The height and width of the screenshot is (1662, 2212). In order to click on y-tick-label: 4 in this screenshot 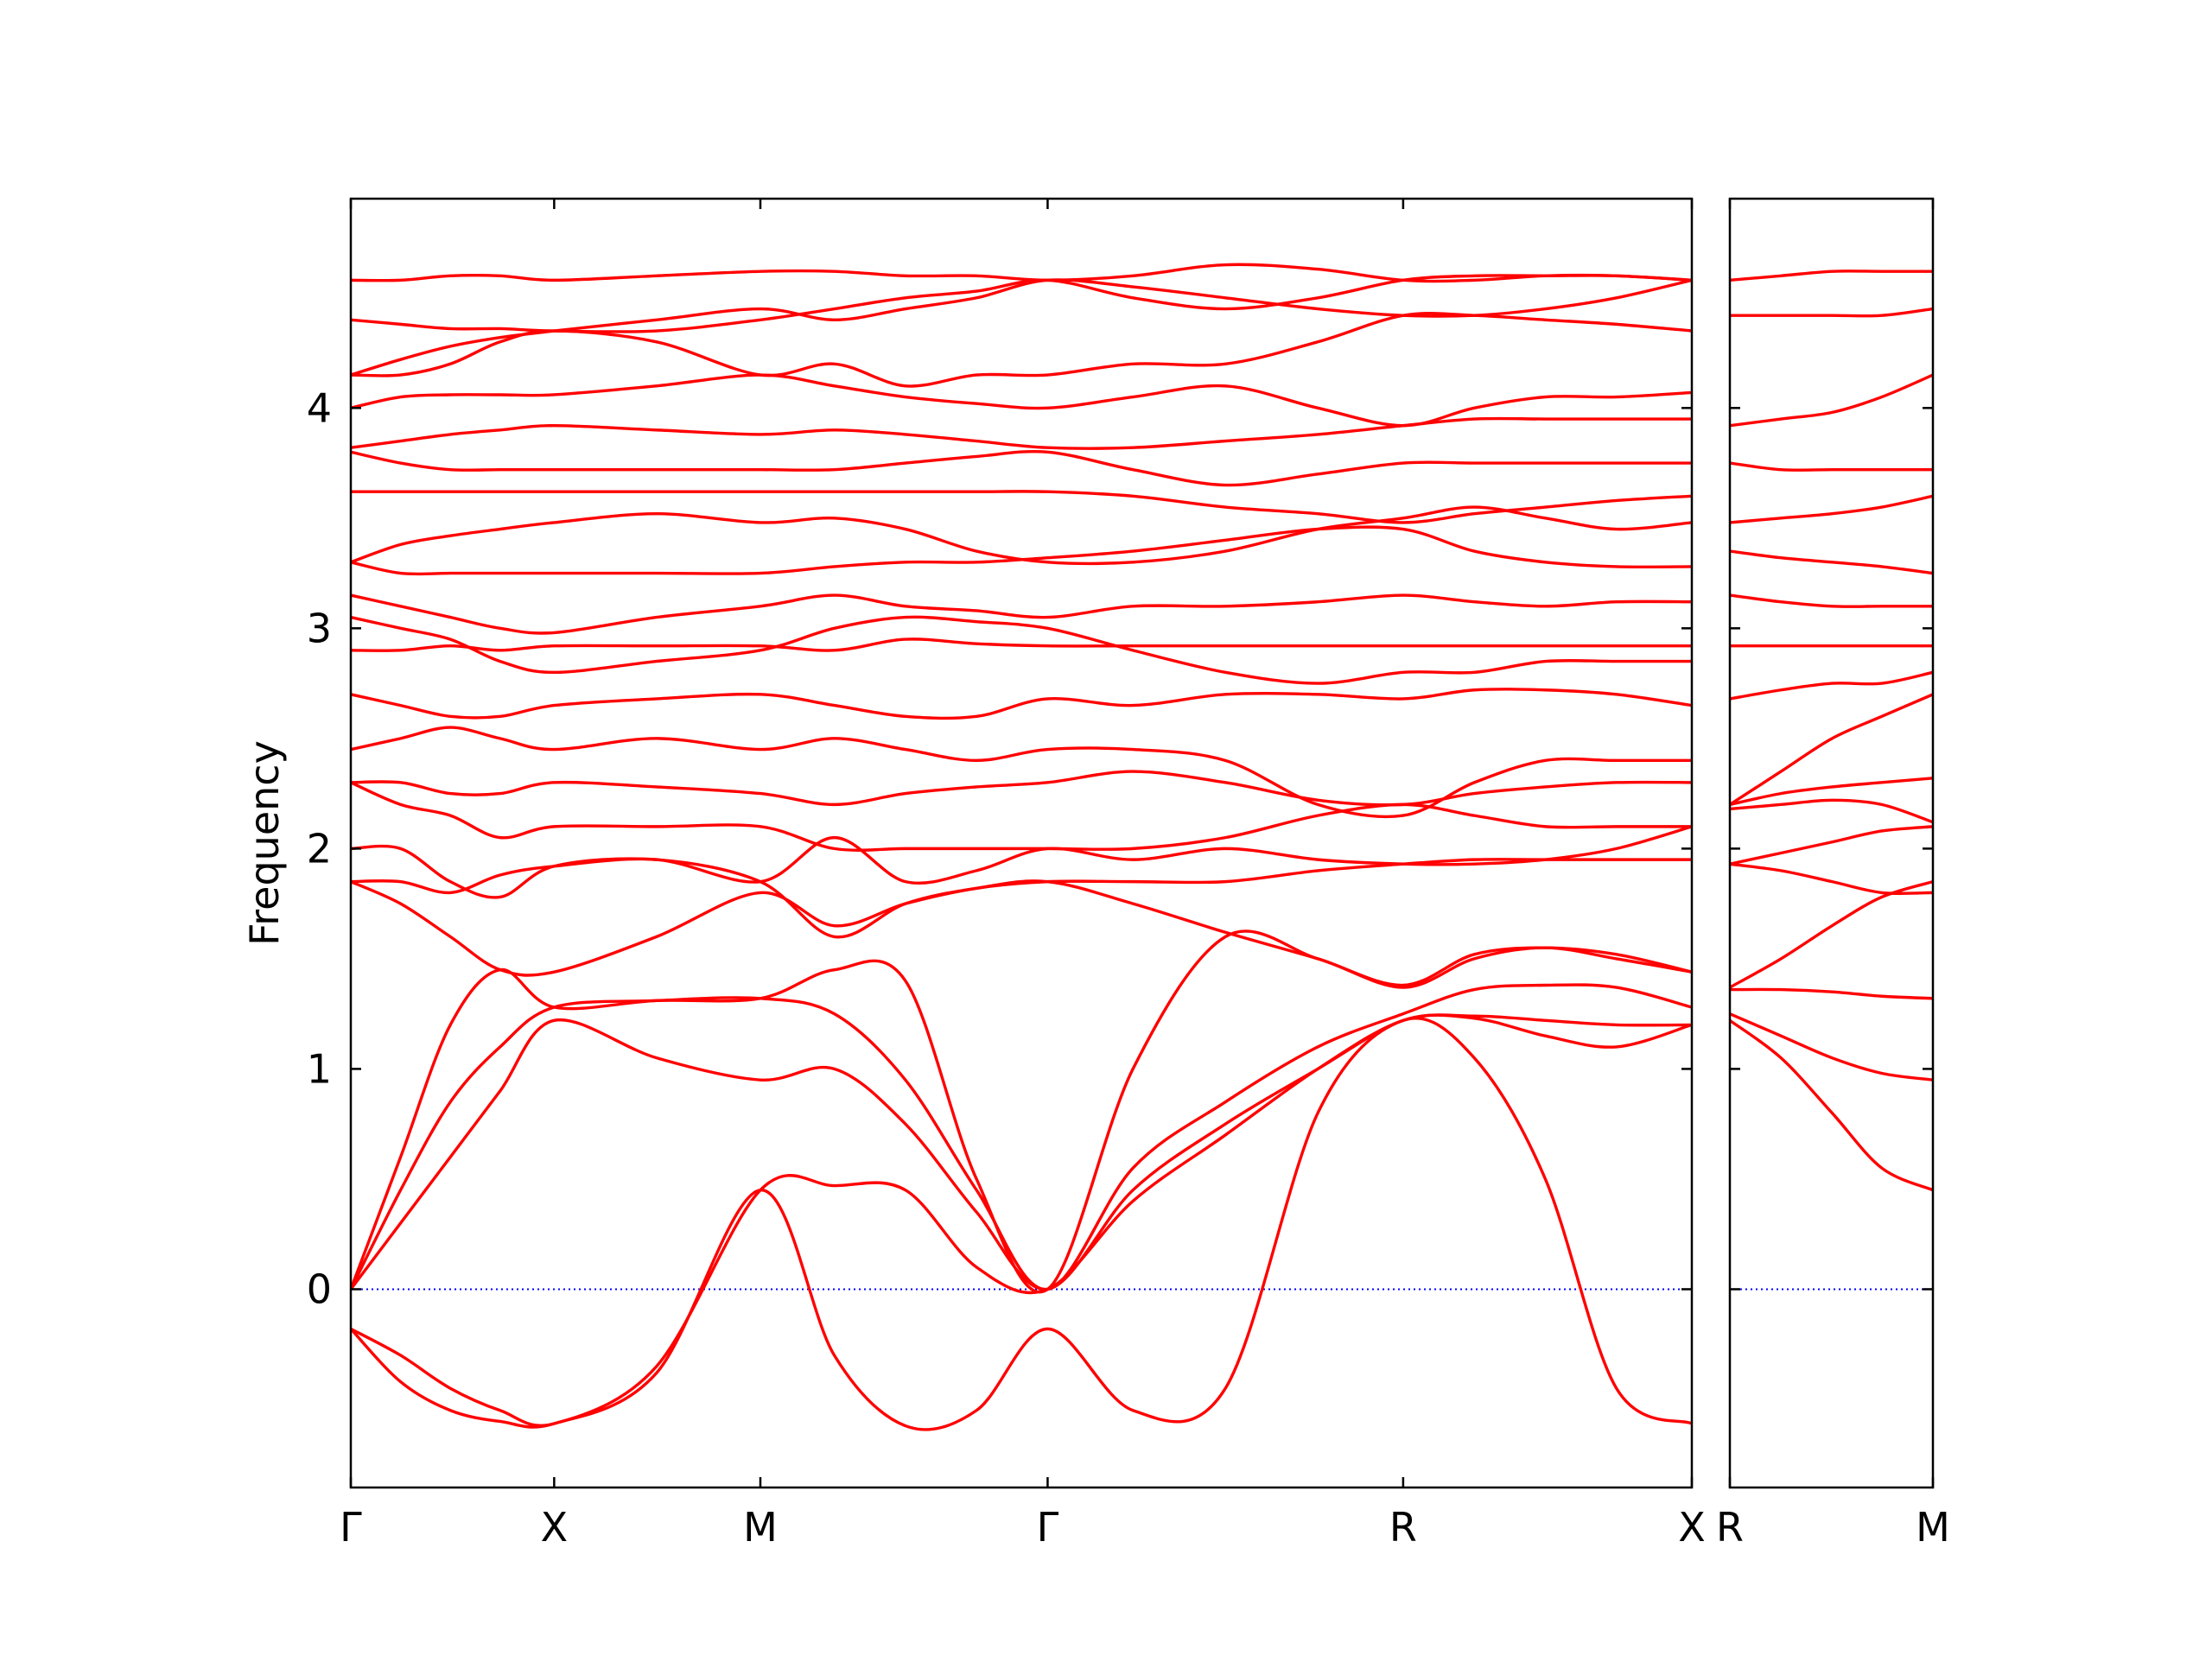, I will do `click(319, 407)`.